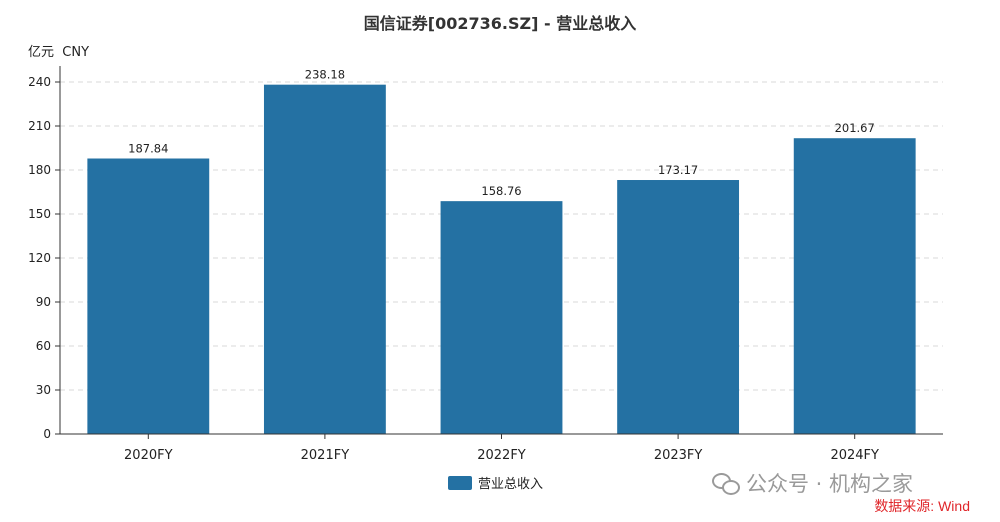  What do you see at coordinates (501, 455) in the screenshot?
I see `x-tick-label: 2022FY` at bounding box center [501, 455].